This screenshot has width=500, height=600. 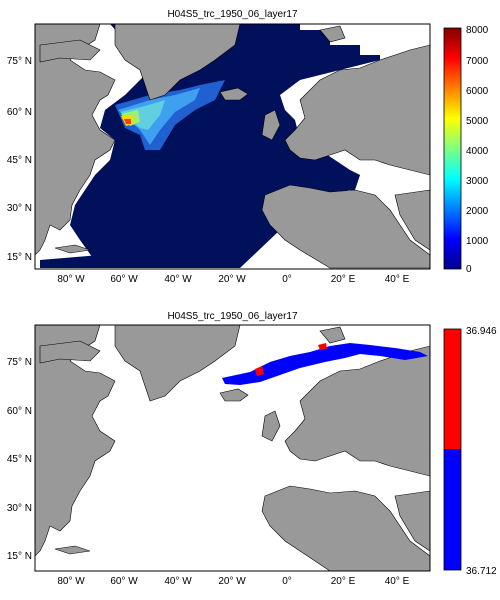 I want to click on panel-1-plume-mid, so click(x=159, y=116).